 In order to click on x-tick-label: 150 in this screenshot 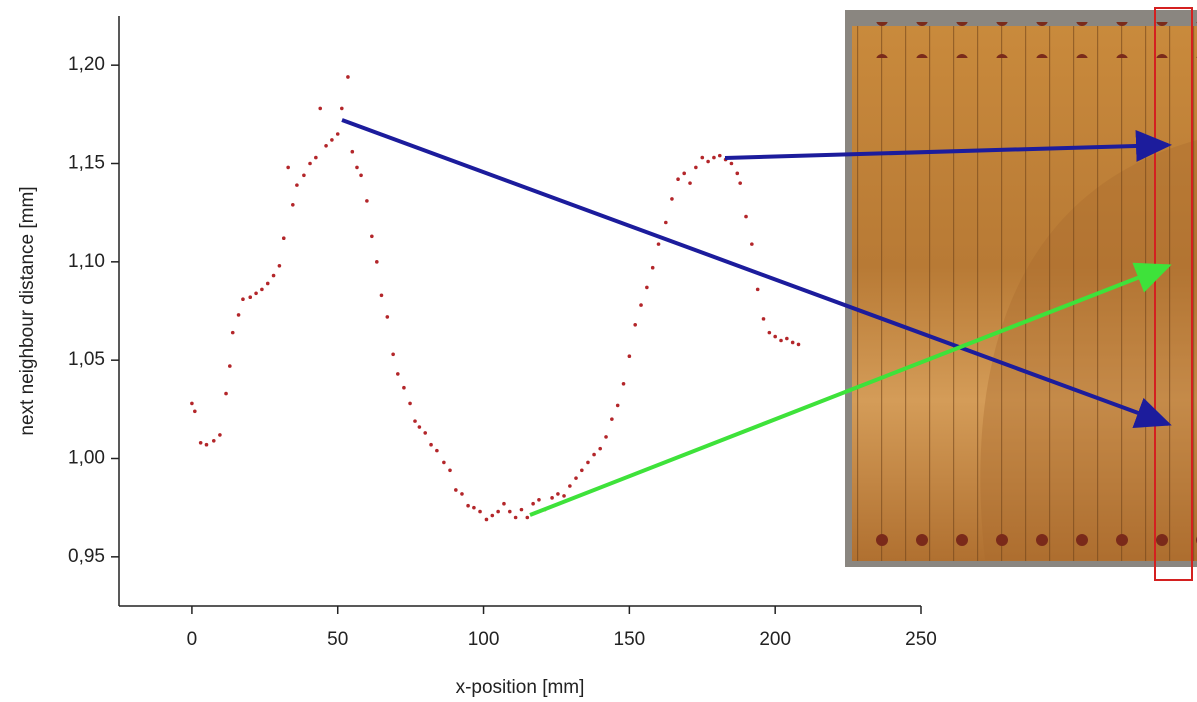, I will do `click(630, 639)`.